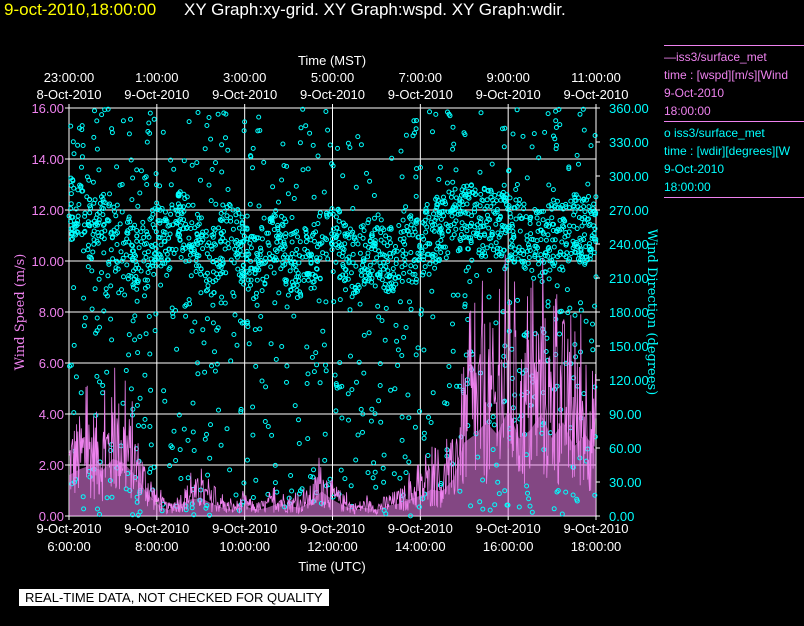 This screenshot has height=626, width=804. Describe the element at coordinates (734, 45) in the screenshot. I see `legend-separator` at that location.